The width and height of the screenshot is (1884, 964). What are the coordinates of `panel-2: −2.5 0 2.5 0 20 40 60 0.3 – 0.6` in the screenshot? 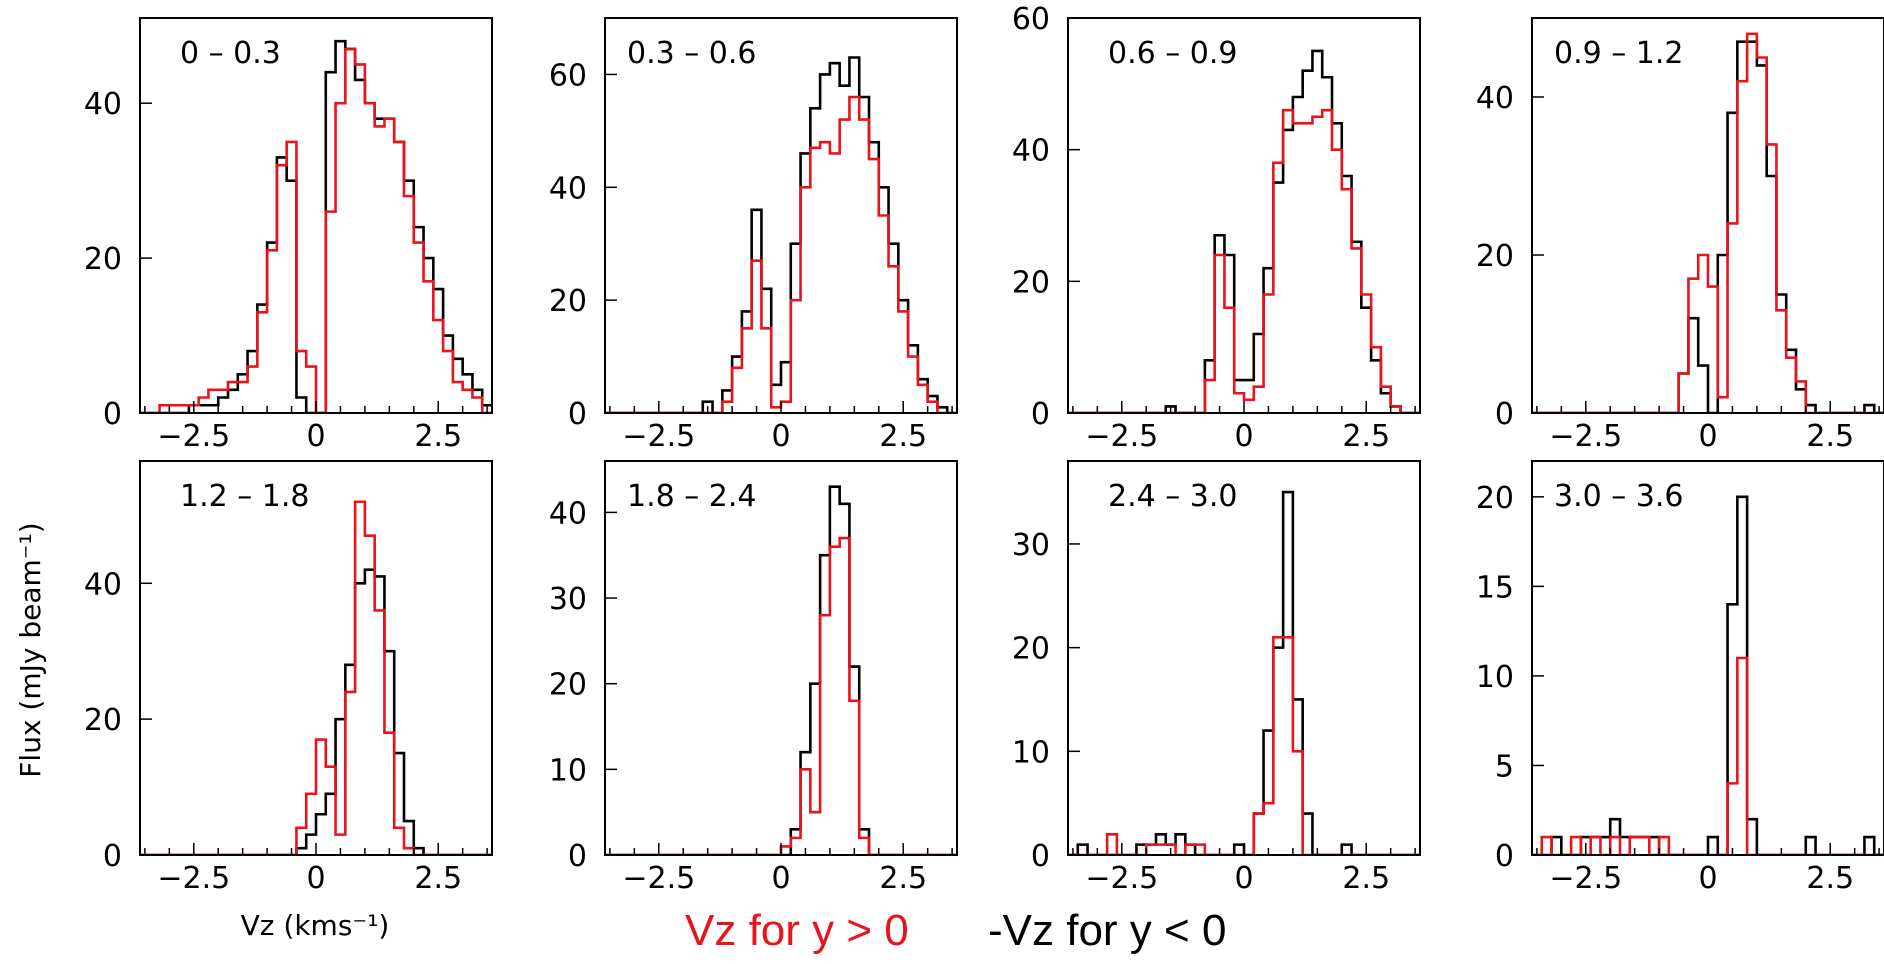 It's located at (753, 235).